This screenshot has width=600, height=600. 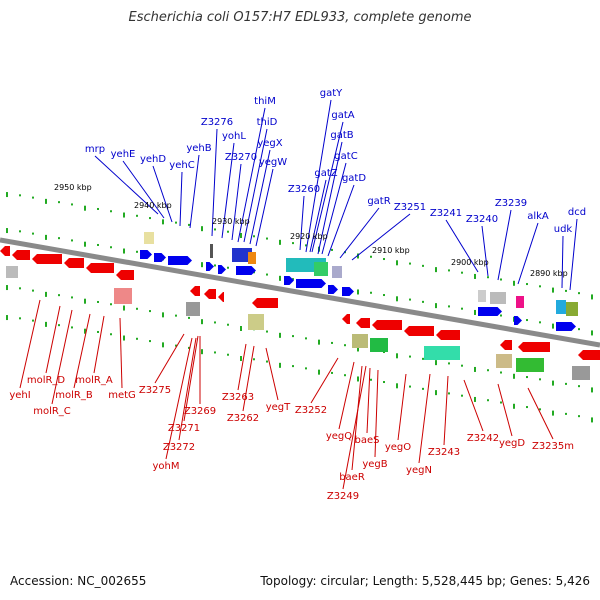 I want to click on kbp-label: 2910 kbp, so click(x=391, y=250).